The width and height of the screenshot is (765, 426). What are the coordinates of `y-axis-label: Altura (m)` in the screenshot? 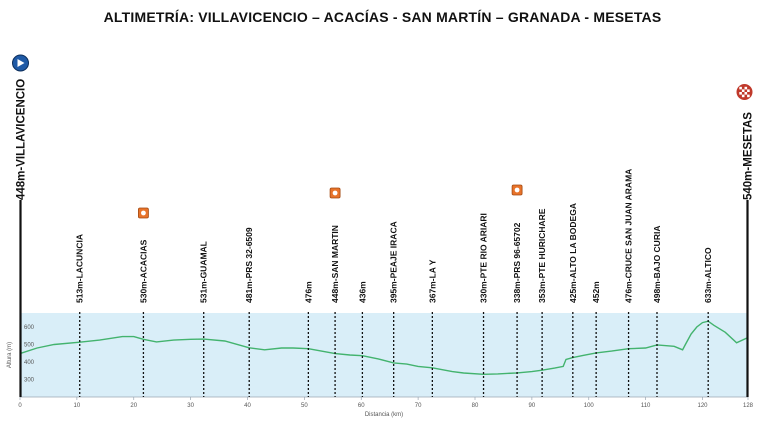 It's located at (10, 355).